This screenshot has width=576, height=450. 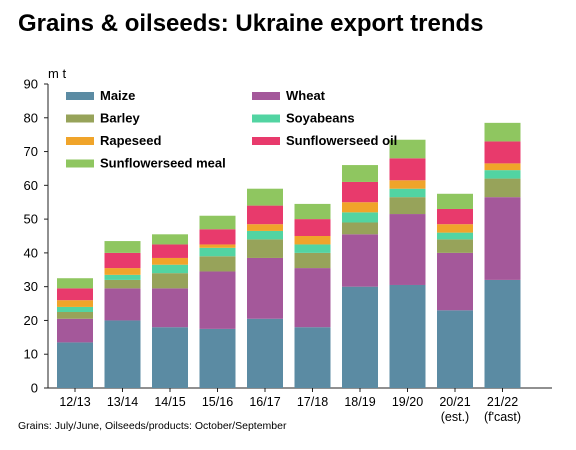 I want to click on legend-entry: Wheat, so click(x=289, y=95).